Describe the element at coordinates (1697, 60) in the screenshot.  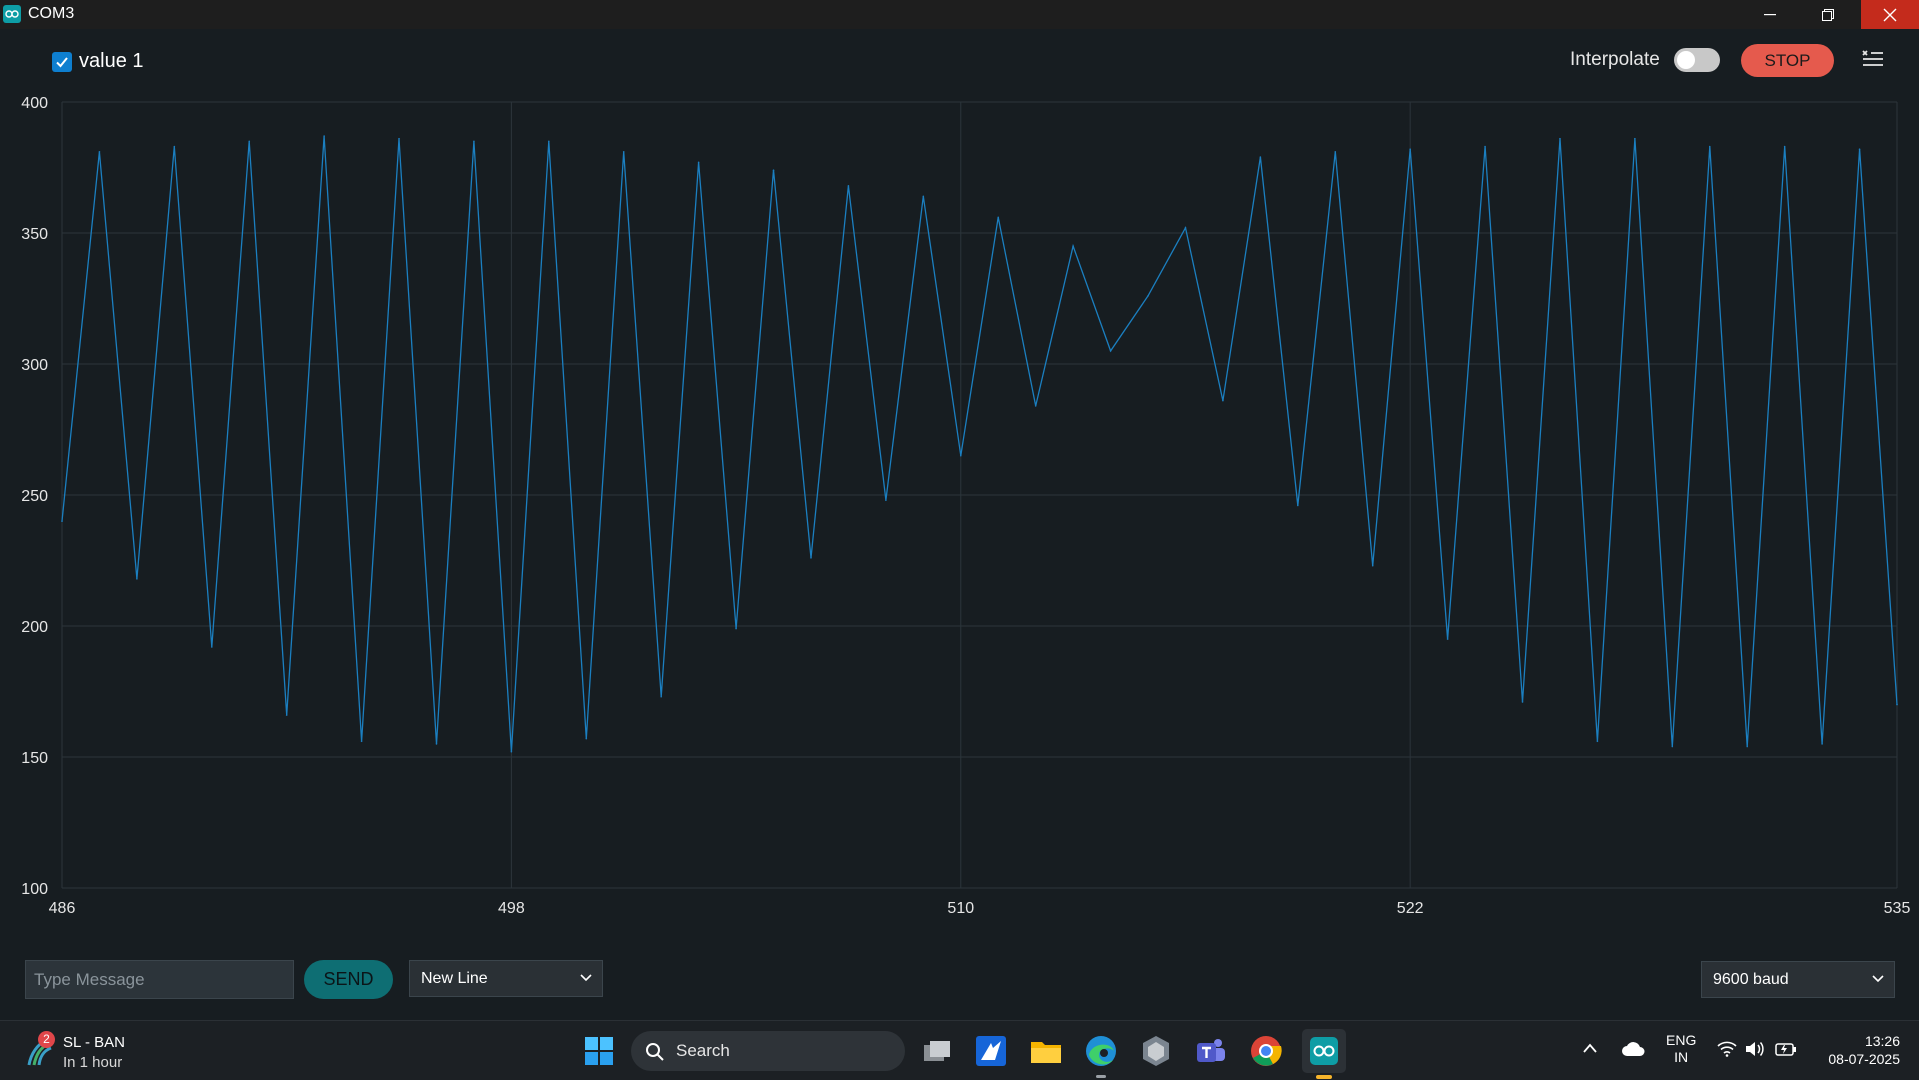
I see `interpolate-toggle` at that location.